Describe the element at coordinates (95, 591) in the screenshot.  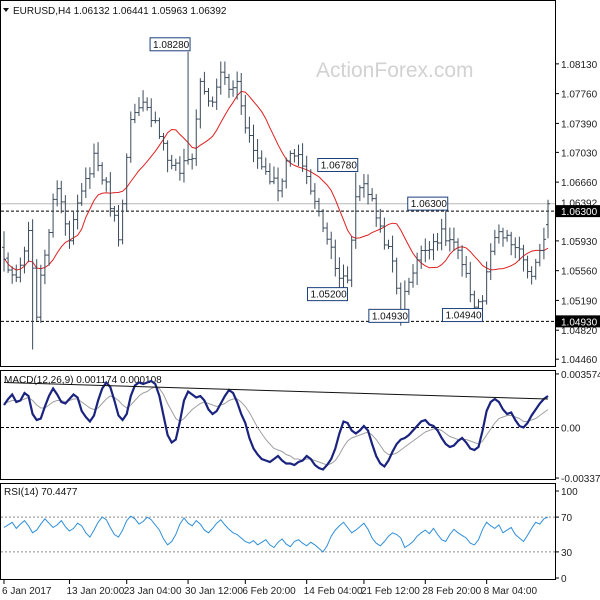
I see `x-axis-label: 13 Jan 20:00` at that location.